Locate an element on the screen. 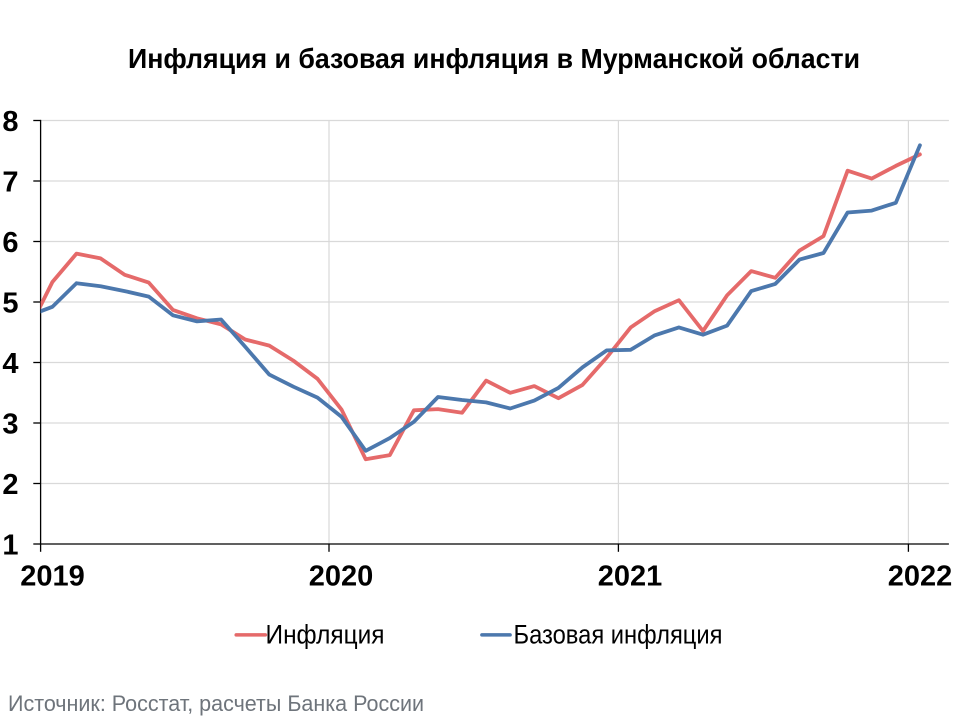 Image resolution: width=960 pixels, height=720 pixels. svg-text: 2019 is located at coordinates (52, 577).